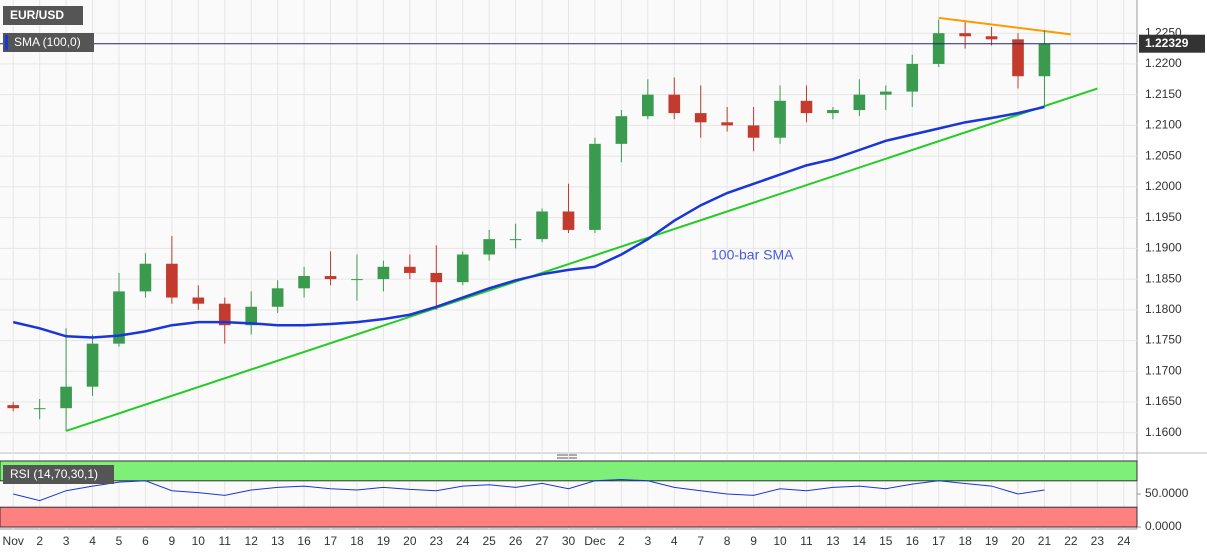  I want to click on rsi-label-box, so click(58, 474).